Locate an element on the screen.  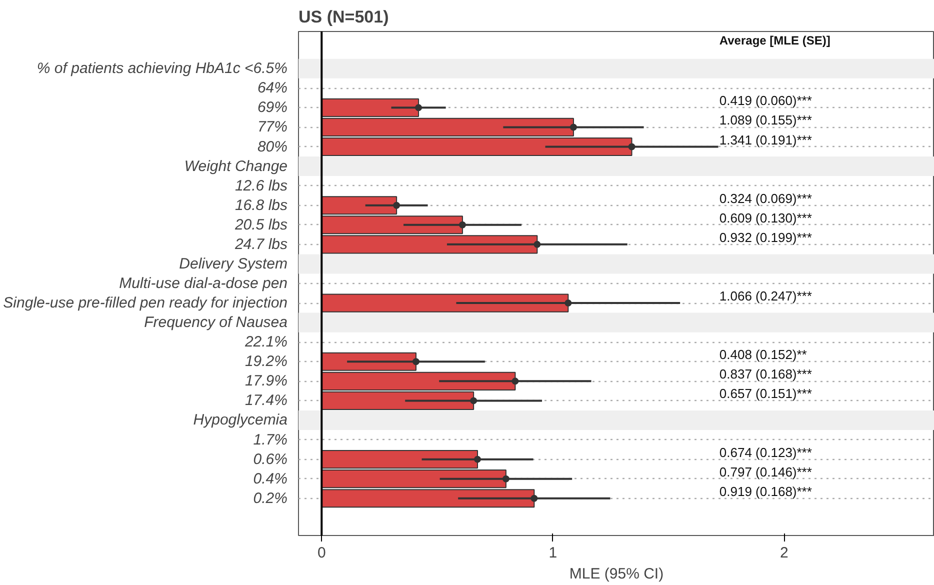
y-tick-label: 64% is located at coordinates (272, 88).